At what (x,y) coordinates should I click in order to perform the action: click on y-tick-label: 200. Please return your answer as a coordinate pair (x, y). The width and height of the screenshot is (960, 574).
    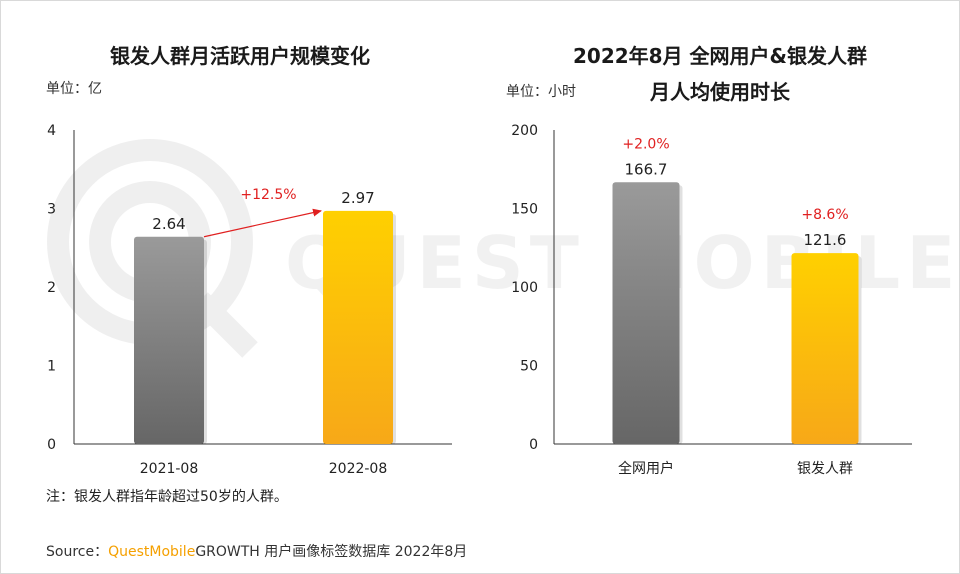
    Looking at the image, I should click on (524, 131).